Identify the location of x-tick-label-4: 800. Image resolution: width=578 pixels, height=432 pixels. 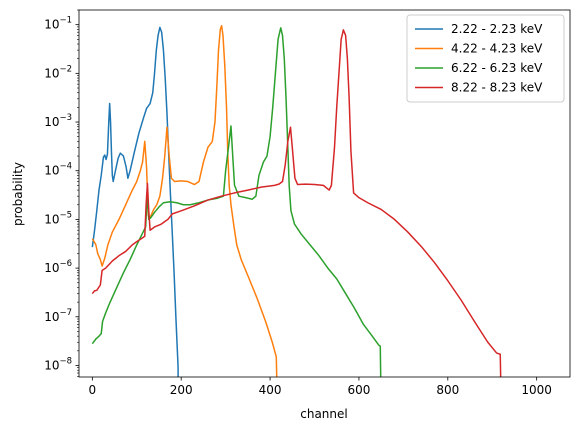
(447, 390).